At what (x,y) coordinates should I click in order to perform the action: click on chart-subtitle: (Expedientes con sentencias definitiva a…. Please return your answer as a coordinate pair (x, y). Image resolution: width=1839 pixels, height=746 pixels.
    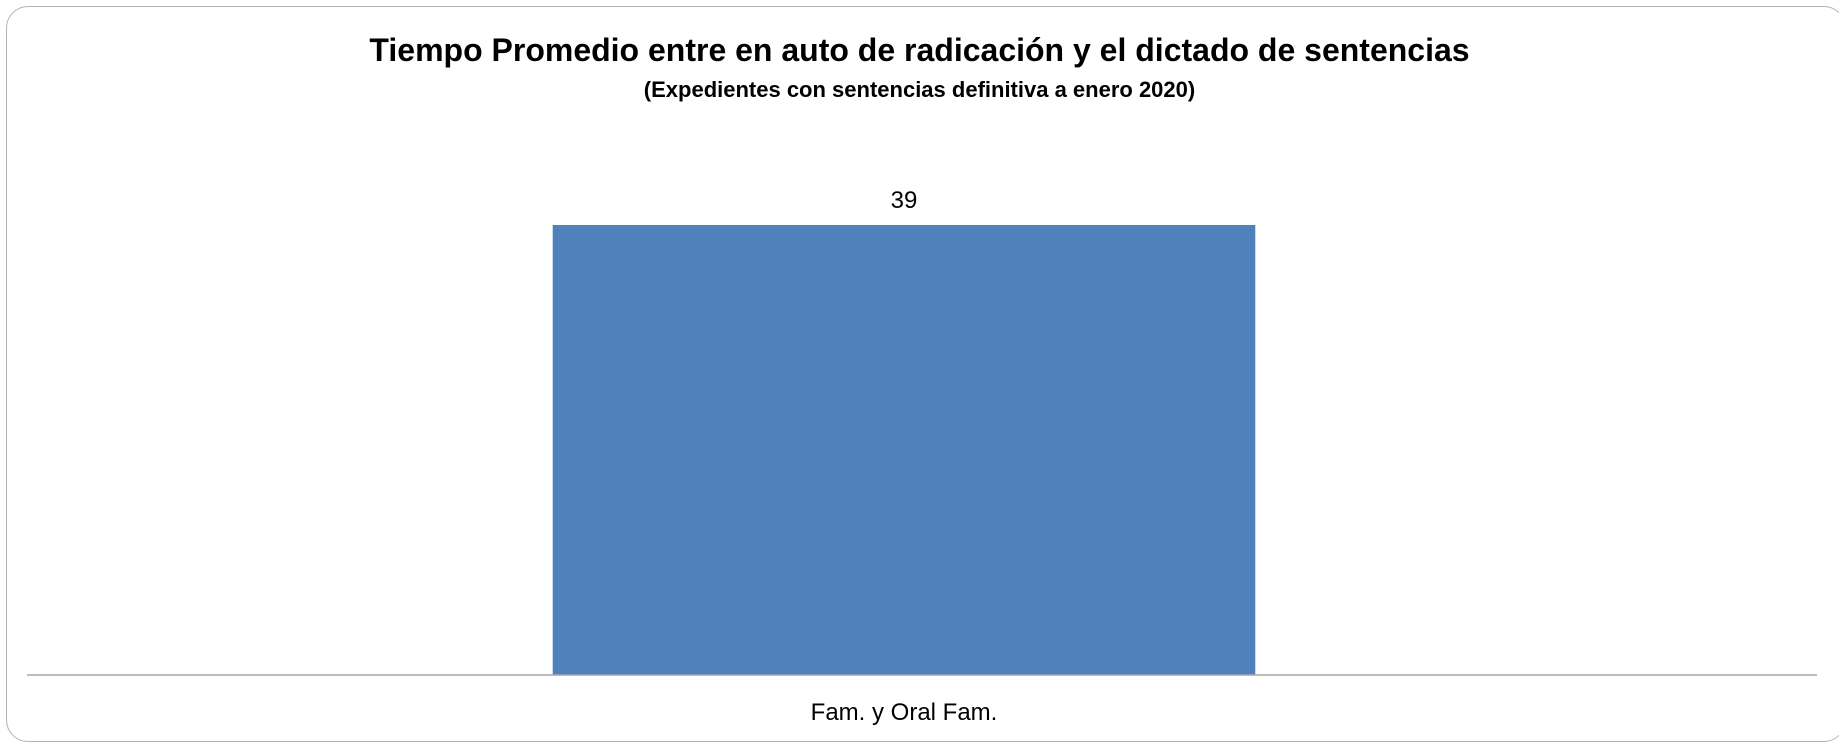
    Looking at the image, I should click on (919, 89).